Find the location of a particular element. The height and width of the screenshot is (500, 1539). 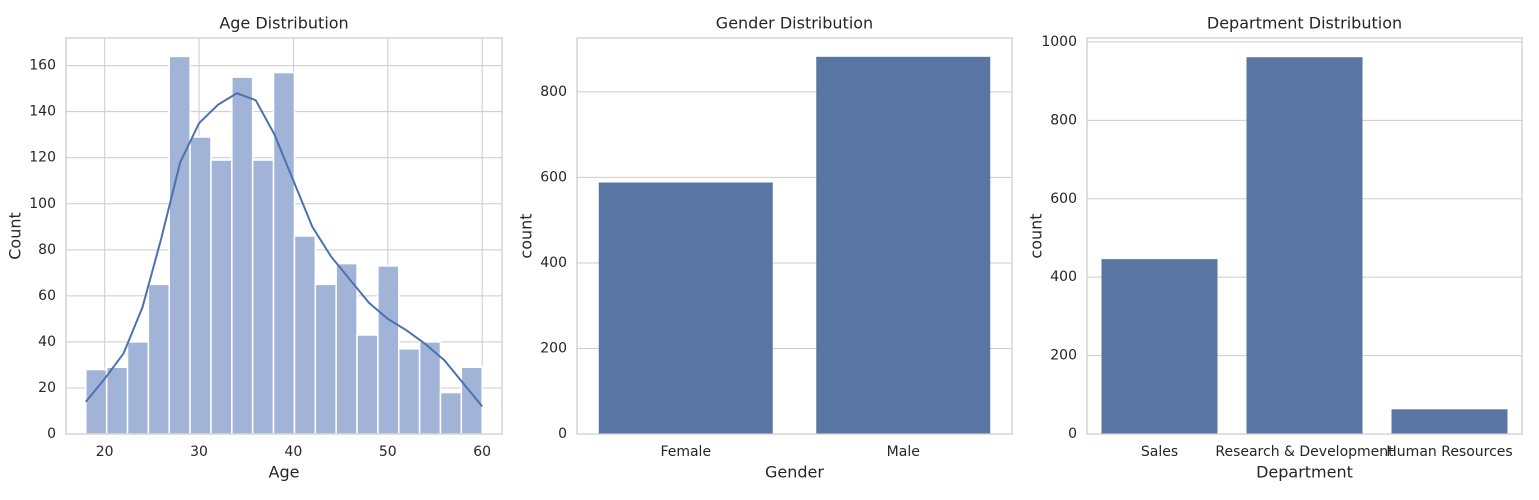

x-axis-label: Department is located at coordinates (1304, 472).